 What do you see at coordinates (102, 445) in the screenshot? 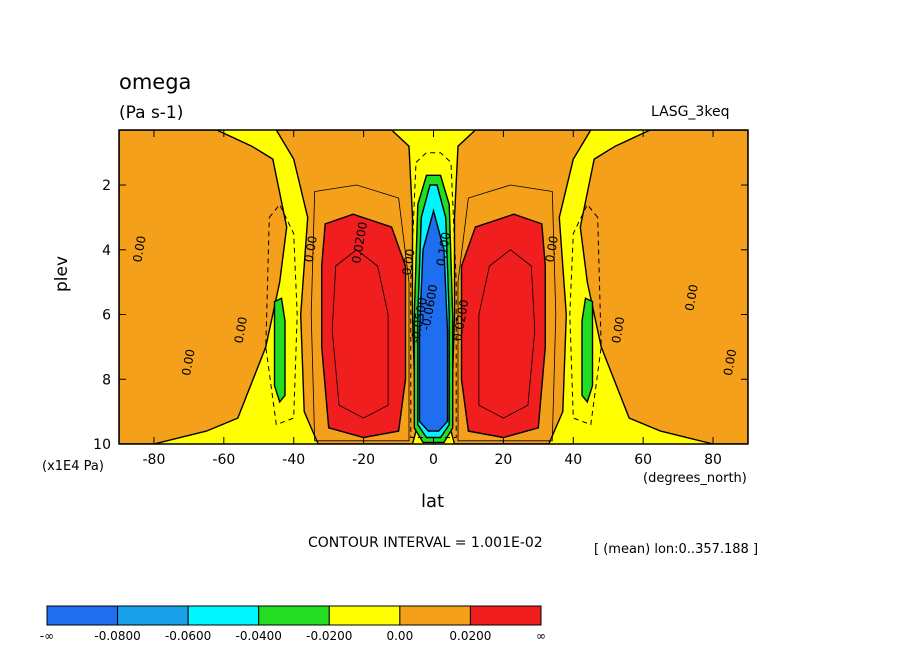
I see `y-tick-label-4: 10` at bounding box center [102, 445].